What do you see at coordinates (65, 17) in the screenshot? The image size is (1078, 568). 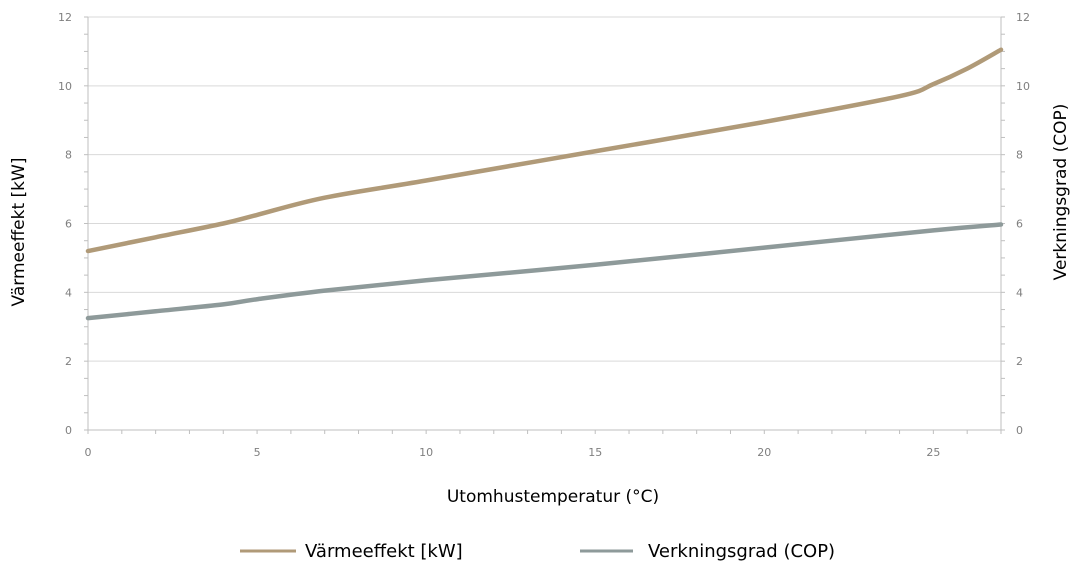 I see `left-tick-label: 12` at bounding box center [65, 17].